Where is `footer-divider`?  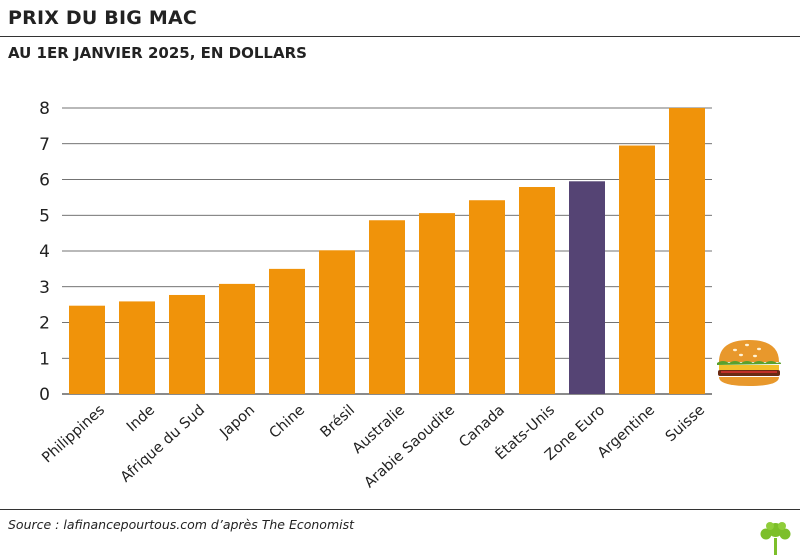
footer-divider is located at coordinates (400, 509).